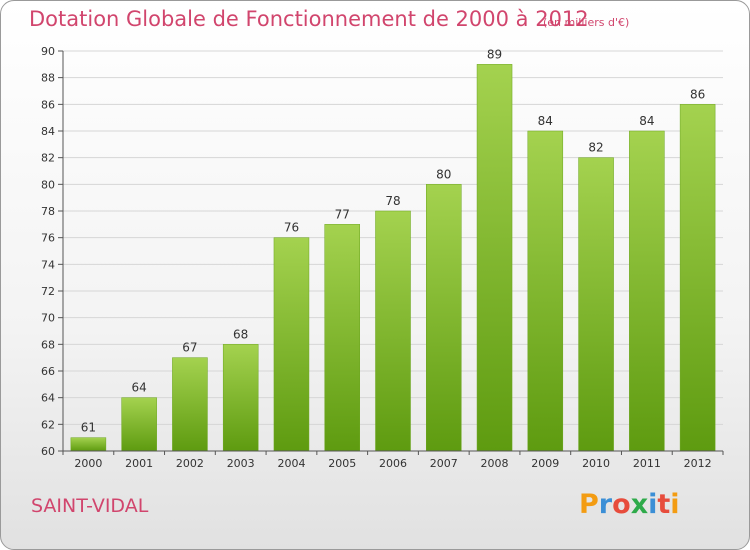 The height and width of the screenshot is (550, 750). What do you see at coordinates (240, 398) in the screenshot?
I see `bar-2003` at bounding box center [240, 398].